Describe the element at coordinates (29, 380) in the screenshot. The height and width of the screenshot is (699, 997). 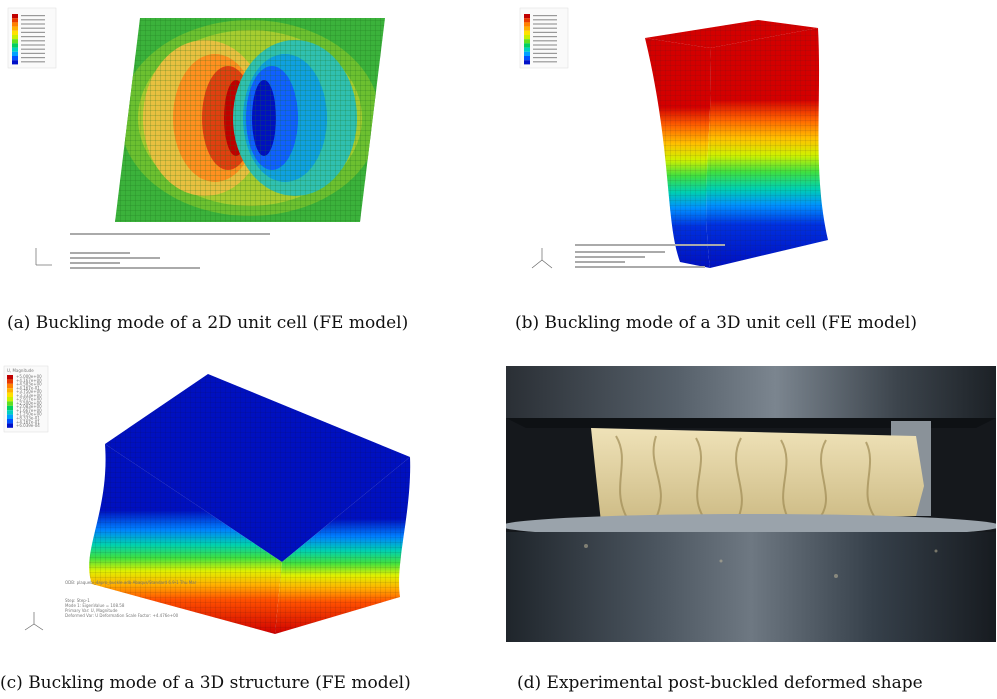
I see `legend-value: +4.167e+00` at that location.